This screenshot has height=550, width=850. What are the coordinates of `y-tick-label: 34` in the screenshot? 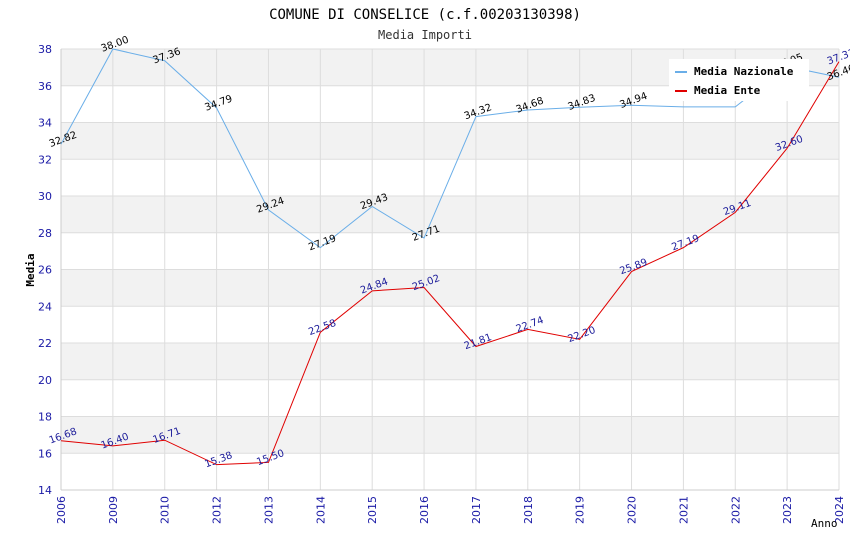 It's located at (45, 123).